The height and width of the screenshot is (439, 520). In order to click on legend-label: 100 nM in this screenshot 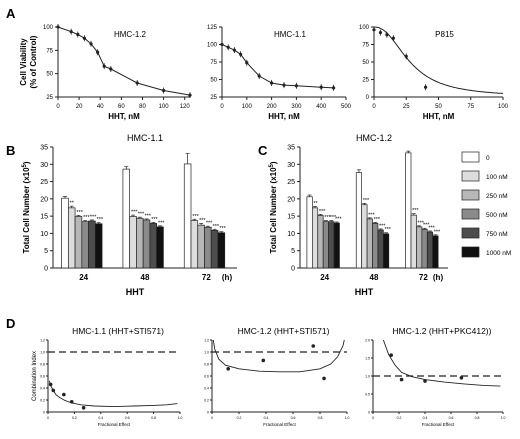, I will do `click(497, 177)`.